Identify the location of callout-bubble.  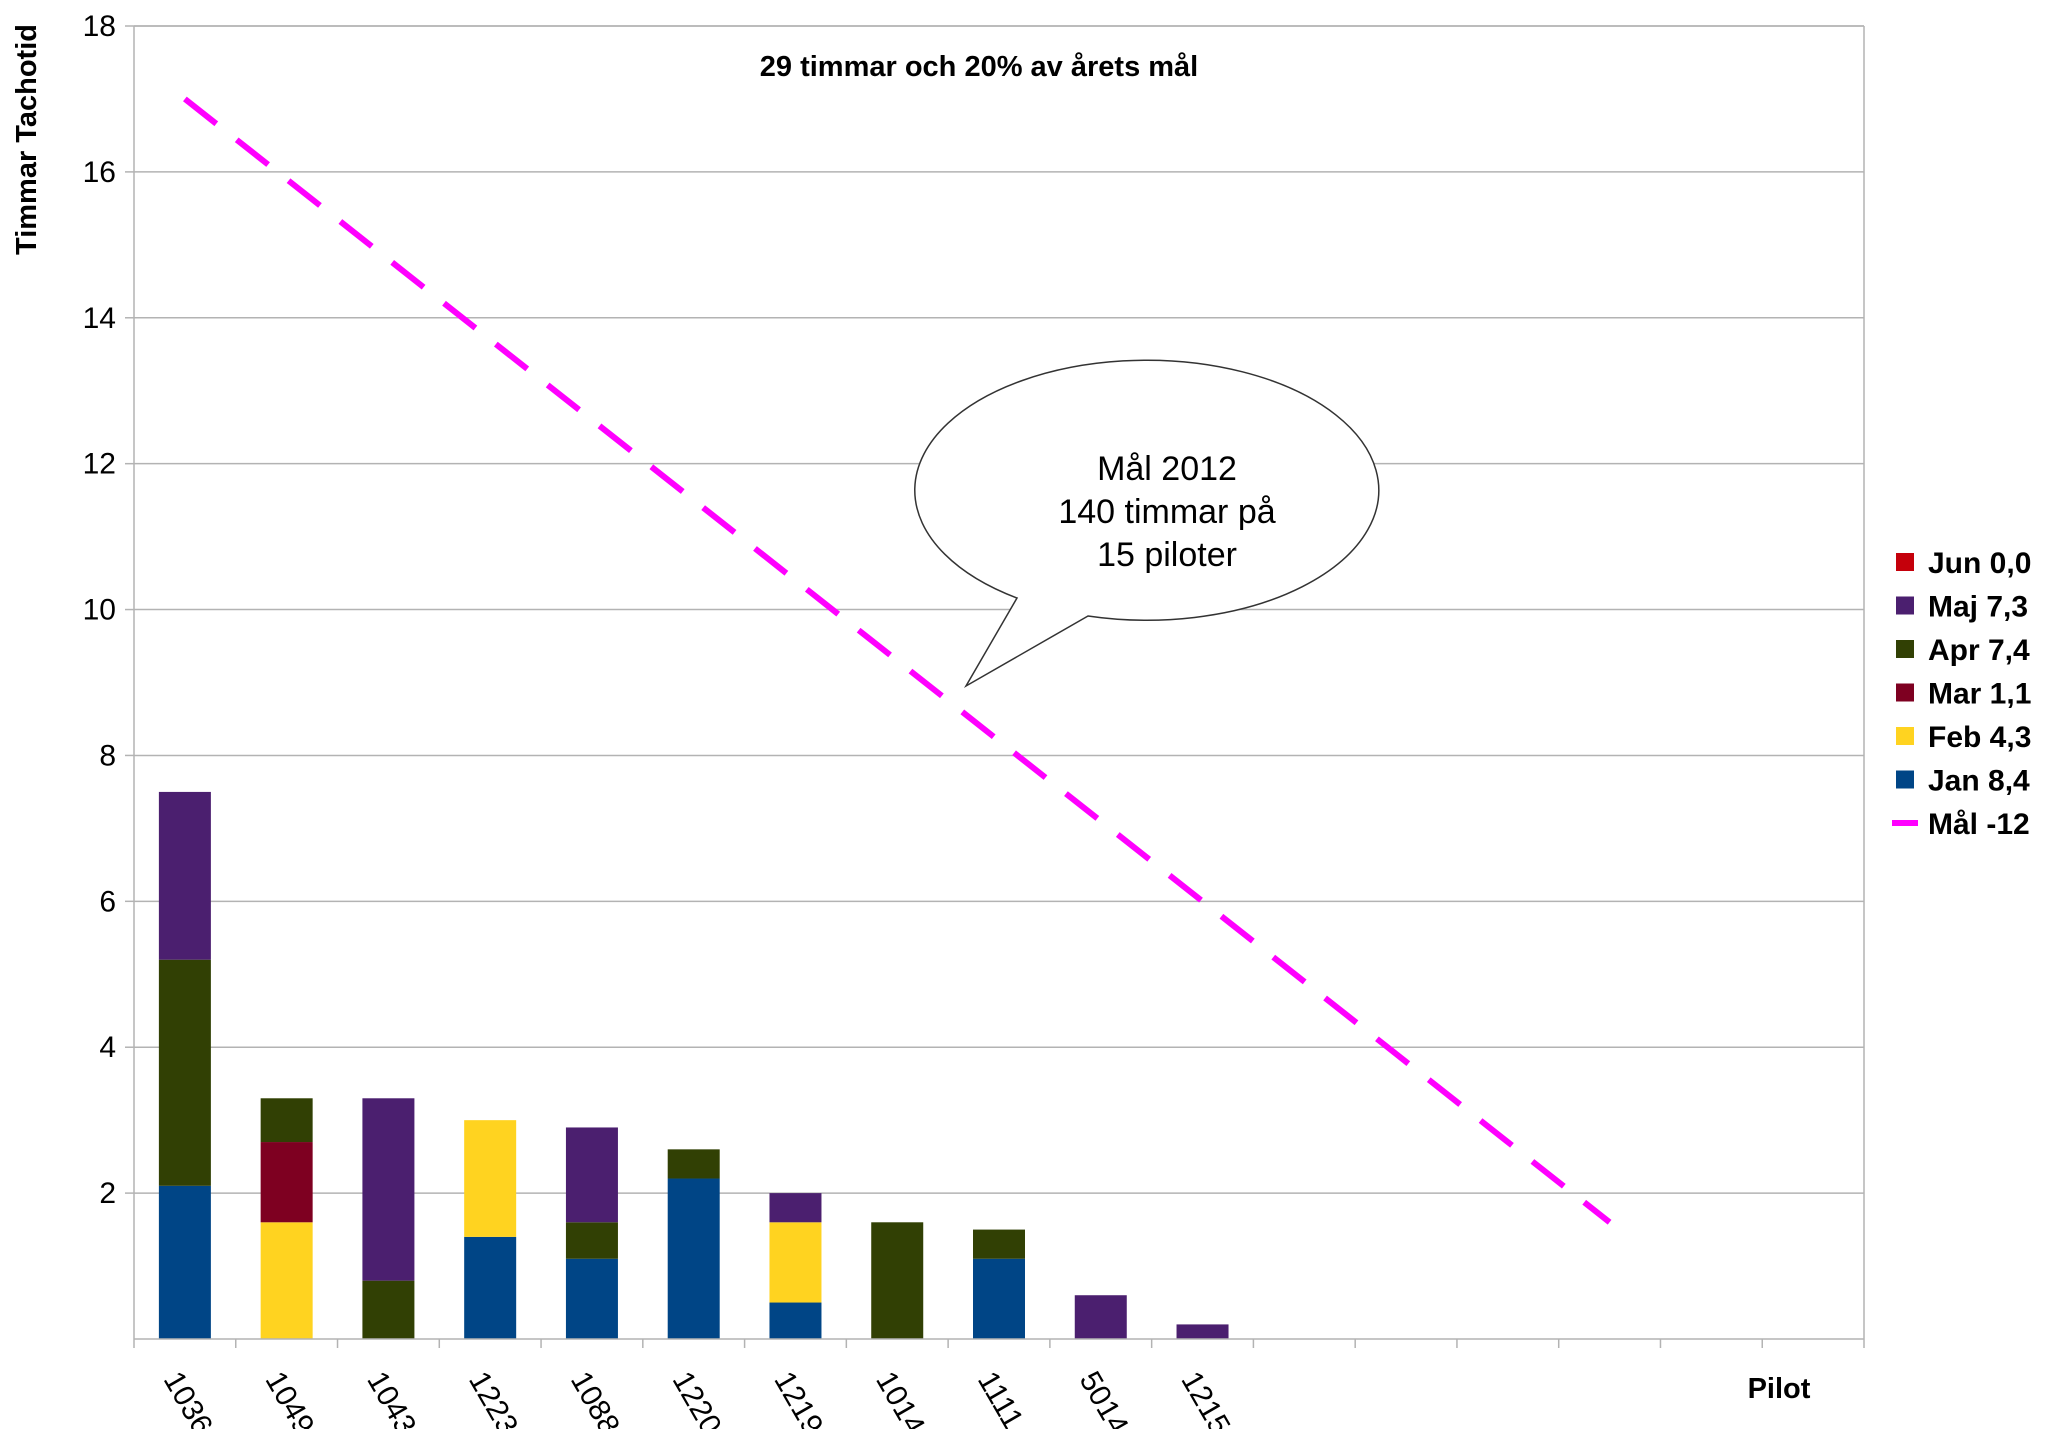
(1147, 524).